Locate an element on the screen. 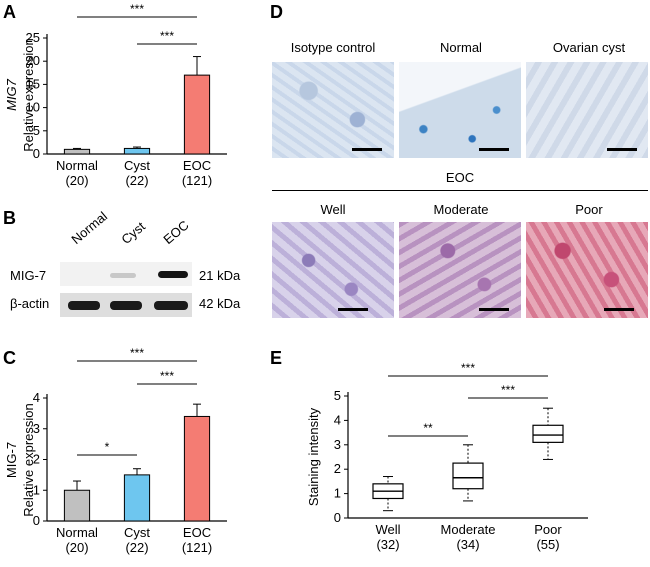 The width and height of the screenshot is (650, 567). histology-image-moderate is located at coordinates (460, 270).